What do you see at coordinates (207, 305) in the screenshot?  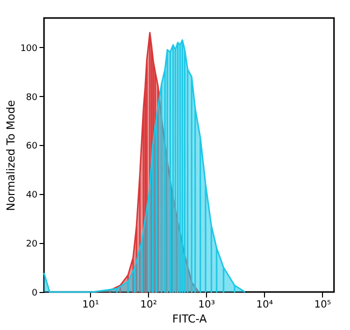 I see `x-tick-label: 10³` at bounding box center [207, 305].